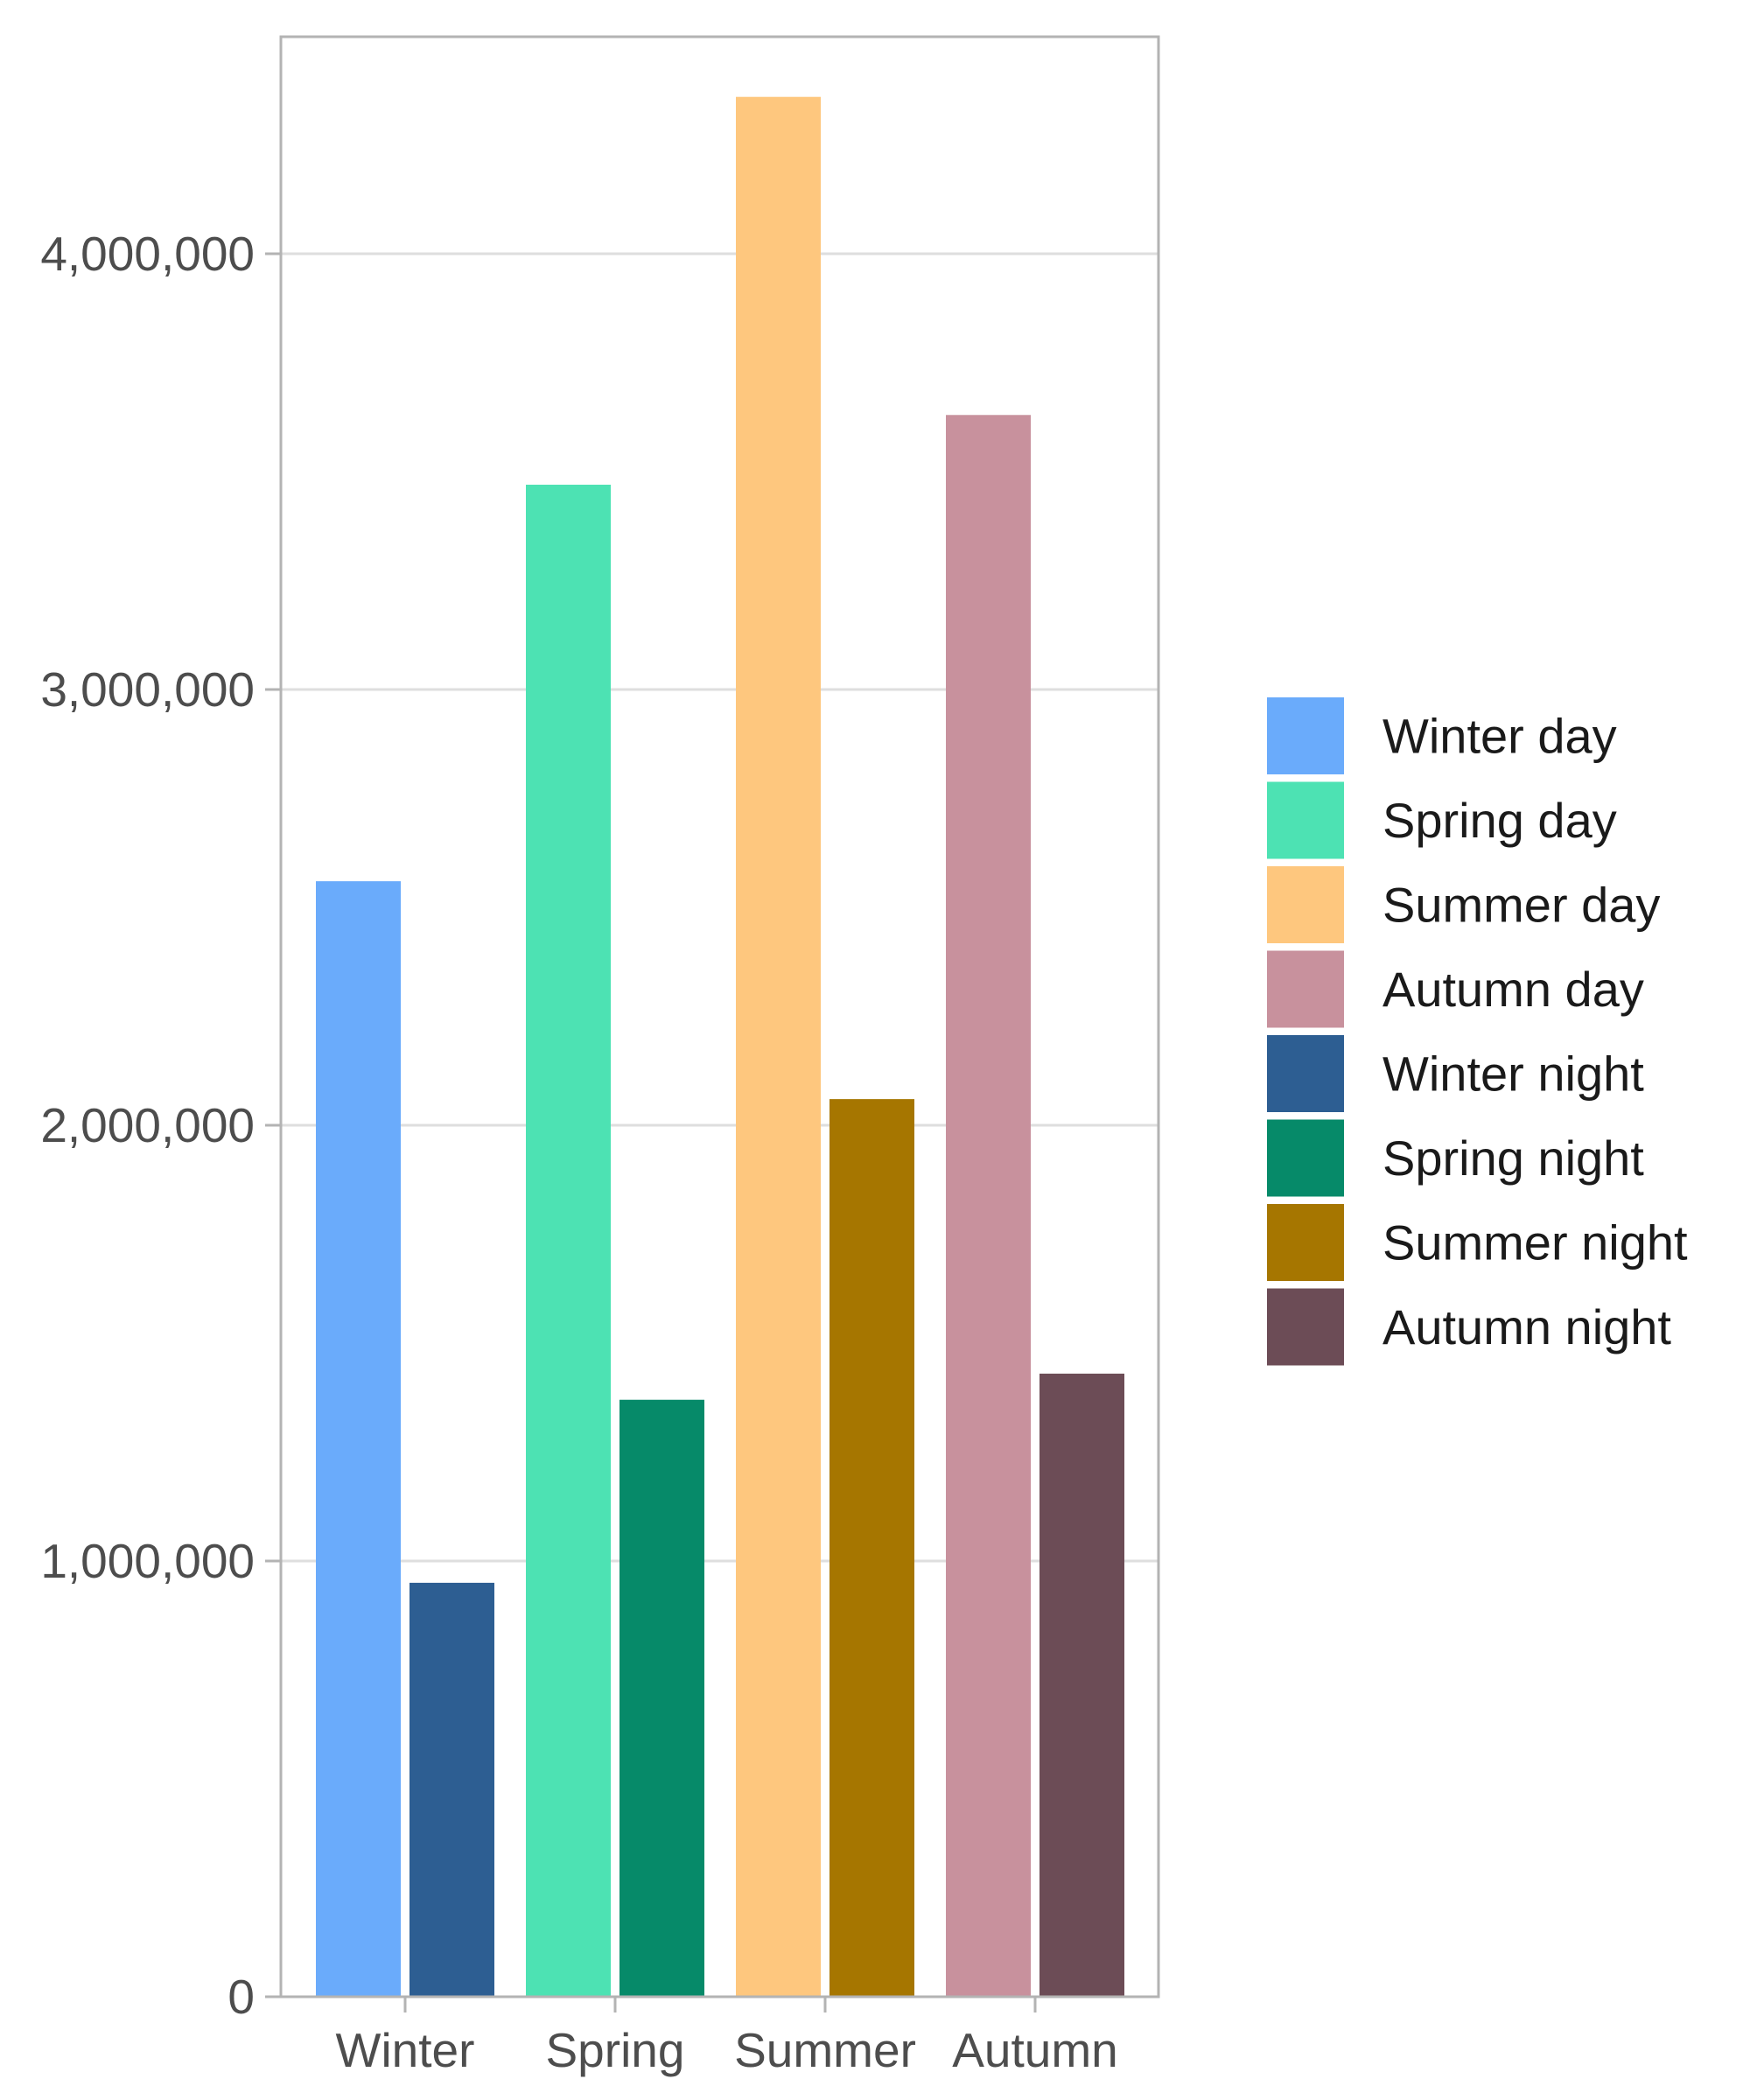 The width and height of the screenshot is (1750, 2100). I want to click on y-tick-label: 2,000,000, so click(147, 1125).